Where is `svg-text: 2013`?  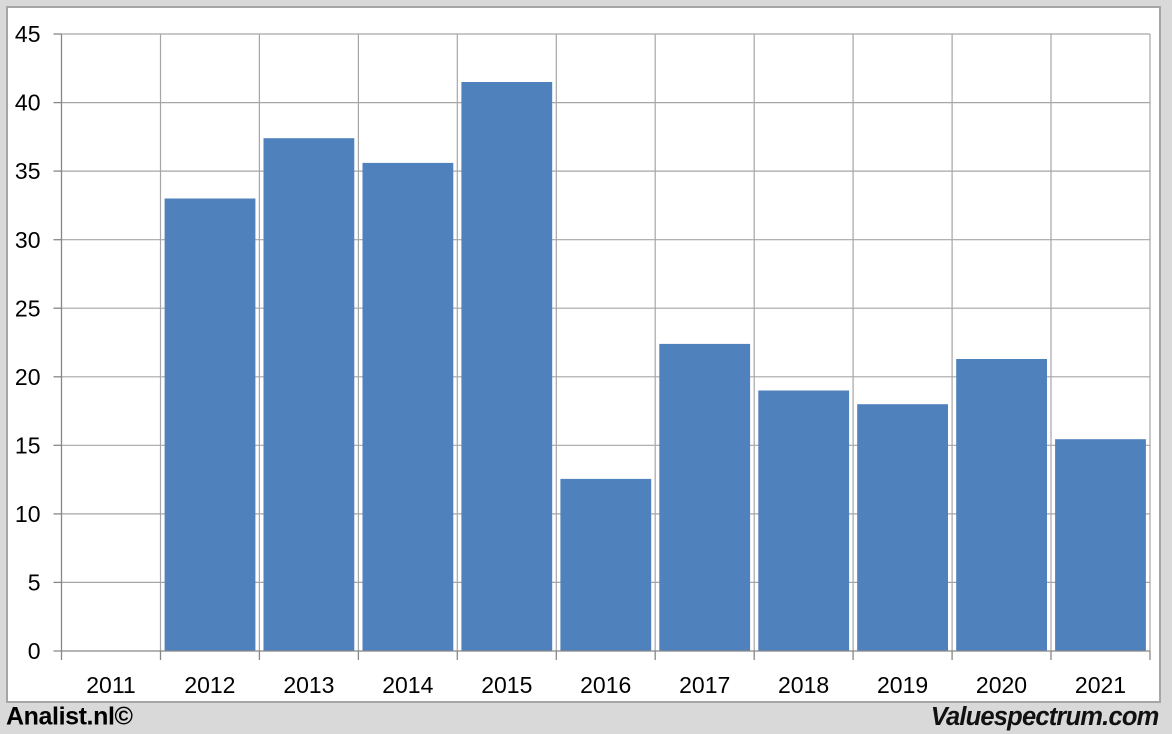 svg-text: 2013 is located at coordinates (308, 685).